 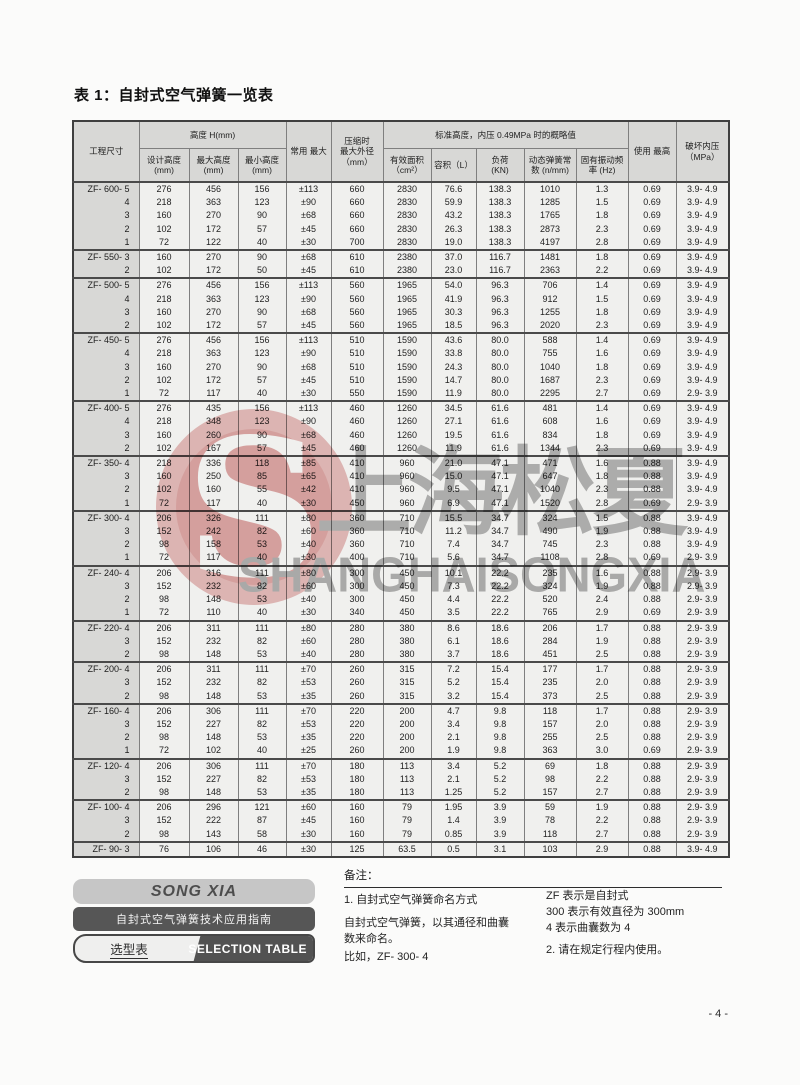 What do you see at coordinates (453, 394) in the screenshot?
I see `value-cell: 11.9` at bounding box center [453, 394].